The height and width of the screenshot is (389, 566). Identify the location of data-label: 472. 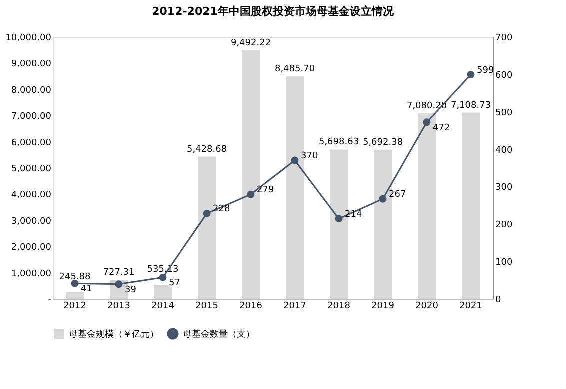
(441, 128).